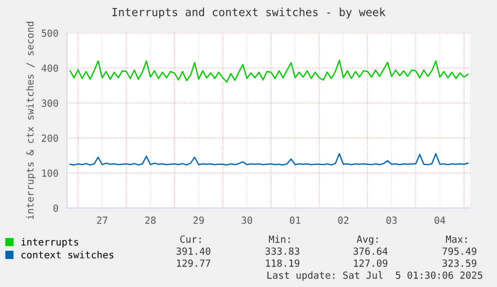 The width and height of the screenshot is (497, 287). Describe the element at coordinates (440, 220) in the screenshot. I see `x-tick-label: 04` at that location.